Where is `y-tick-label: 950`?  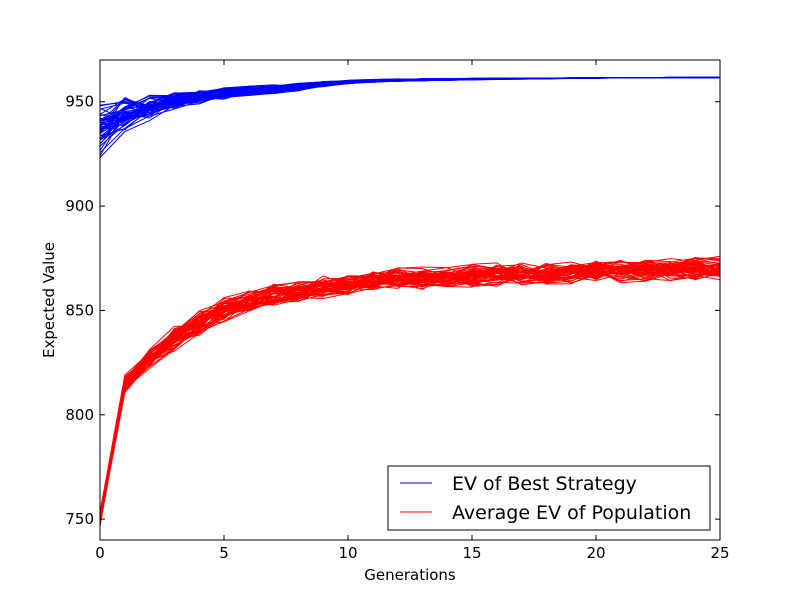 y-tick-label: 950 is located at coordinates (79, 102).